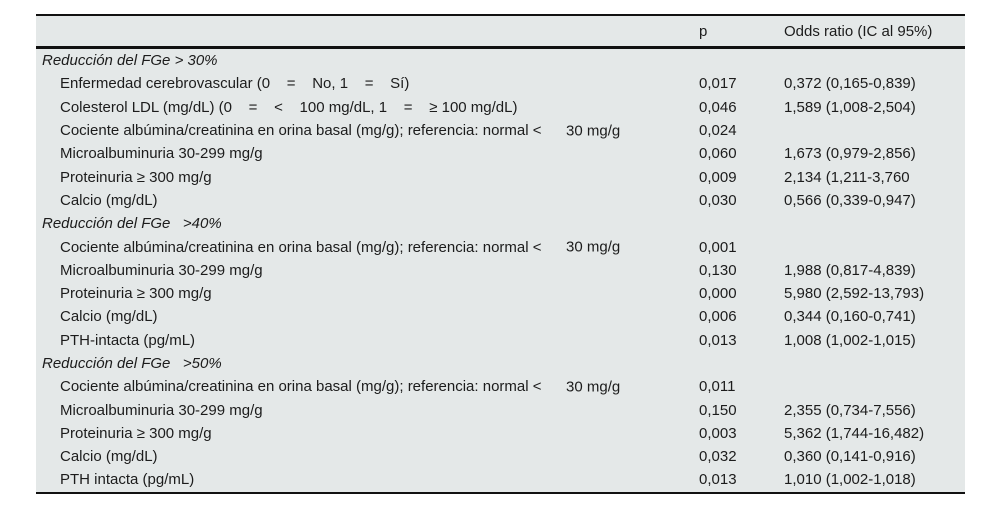 Image resolution: width=1000 pixels, height=507 pixels. What do you see at coordinates (500, 60) in the screenshot?
I see `section-heading-row: Reducción del FGe > 30%` at bounding box center [500, 60].